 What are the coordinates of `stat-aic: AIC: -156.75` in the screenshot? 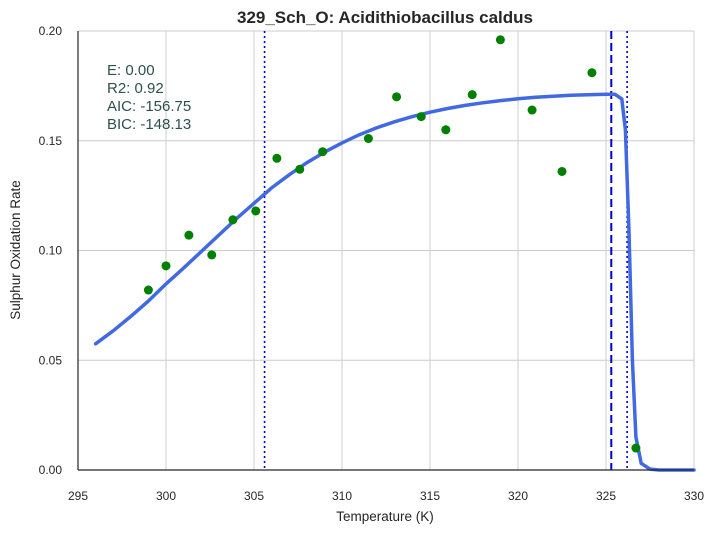 It's located at (149, 106).